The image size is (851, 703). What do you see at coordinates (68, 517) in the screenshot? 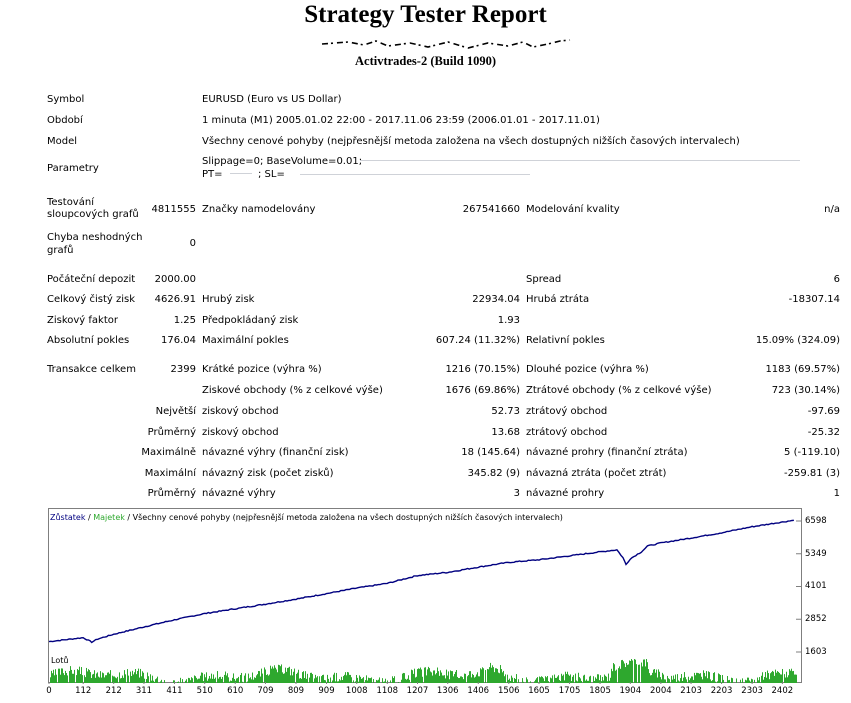
I see `legend-balance: Zůstatek` at bounding box center [68, 517].